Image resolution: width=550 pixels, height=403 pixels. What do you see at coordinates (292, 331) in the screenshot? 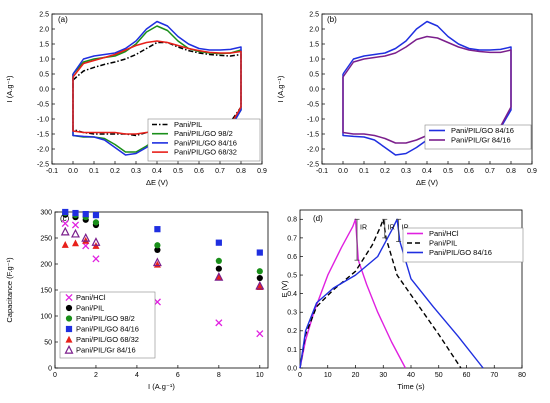
I see `y-tick-label: 0.2` at bounding box center [292, 331].